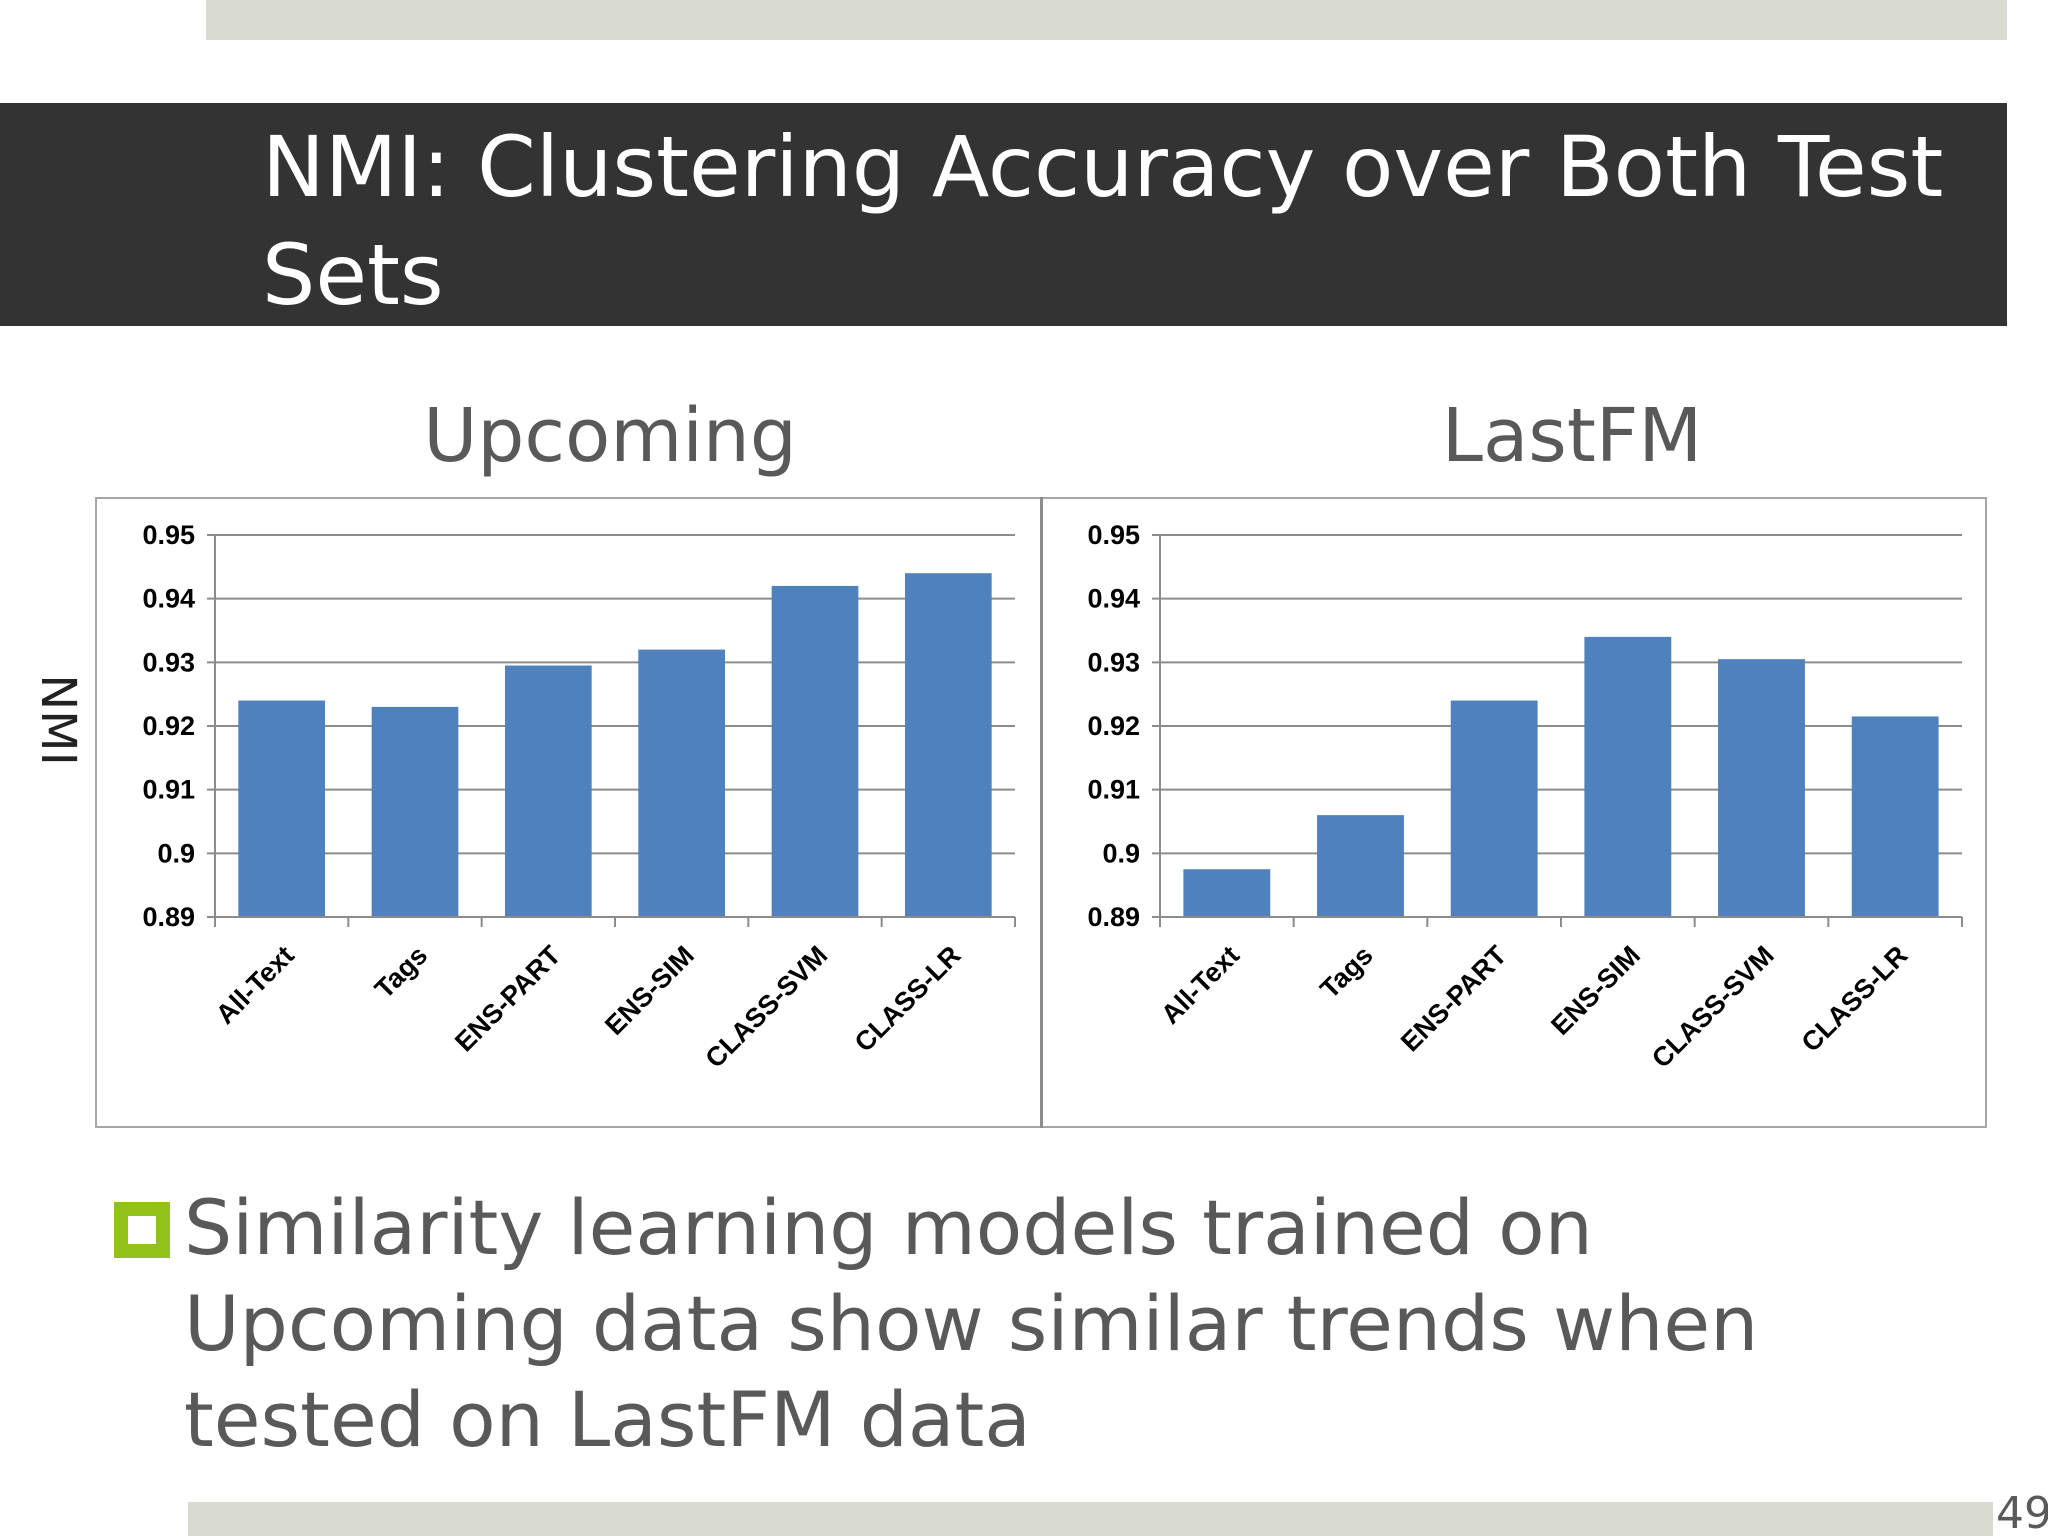 The width and height of the screenshot is (2048, 1536). Describe the element at coordinates (142, 1230) in the screenshot. I see `bullet-square-icon` at that location.